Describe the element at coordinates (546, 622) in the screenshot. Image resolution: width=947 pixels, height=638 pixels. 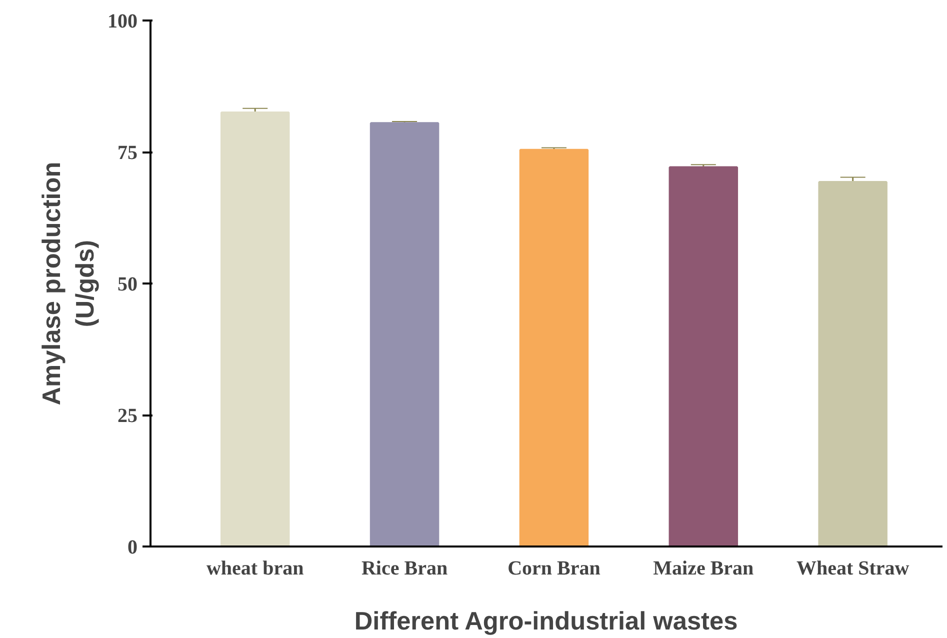
I see `x-axis-title: Different Agro-industrial wastes` at that location.